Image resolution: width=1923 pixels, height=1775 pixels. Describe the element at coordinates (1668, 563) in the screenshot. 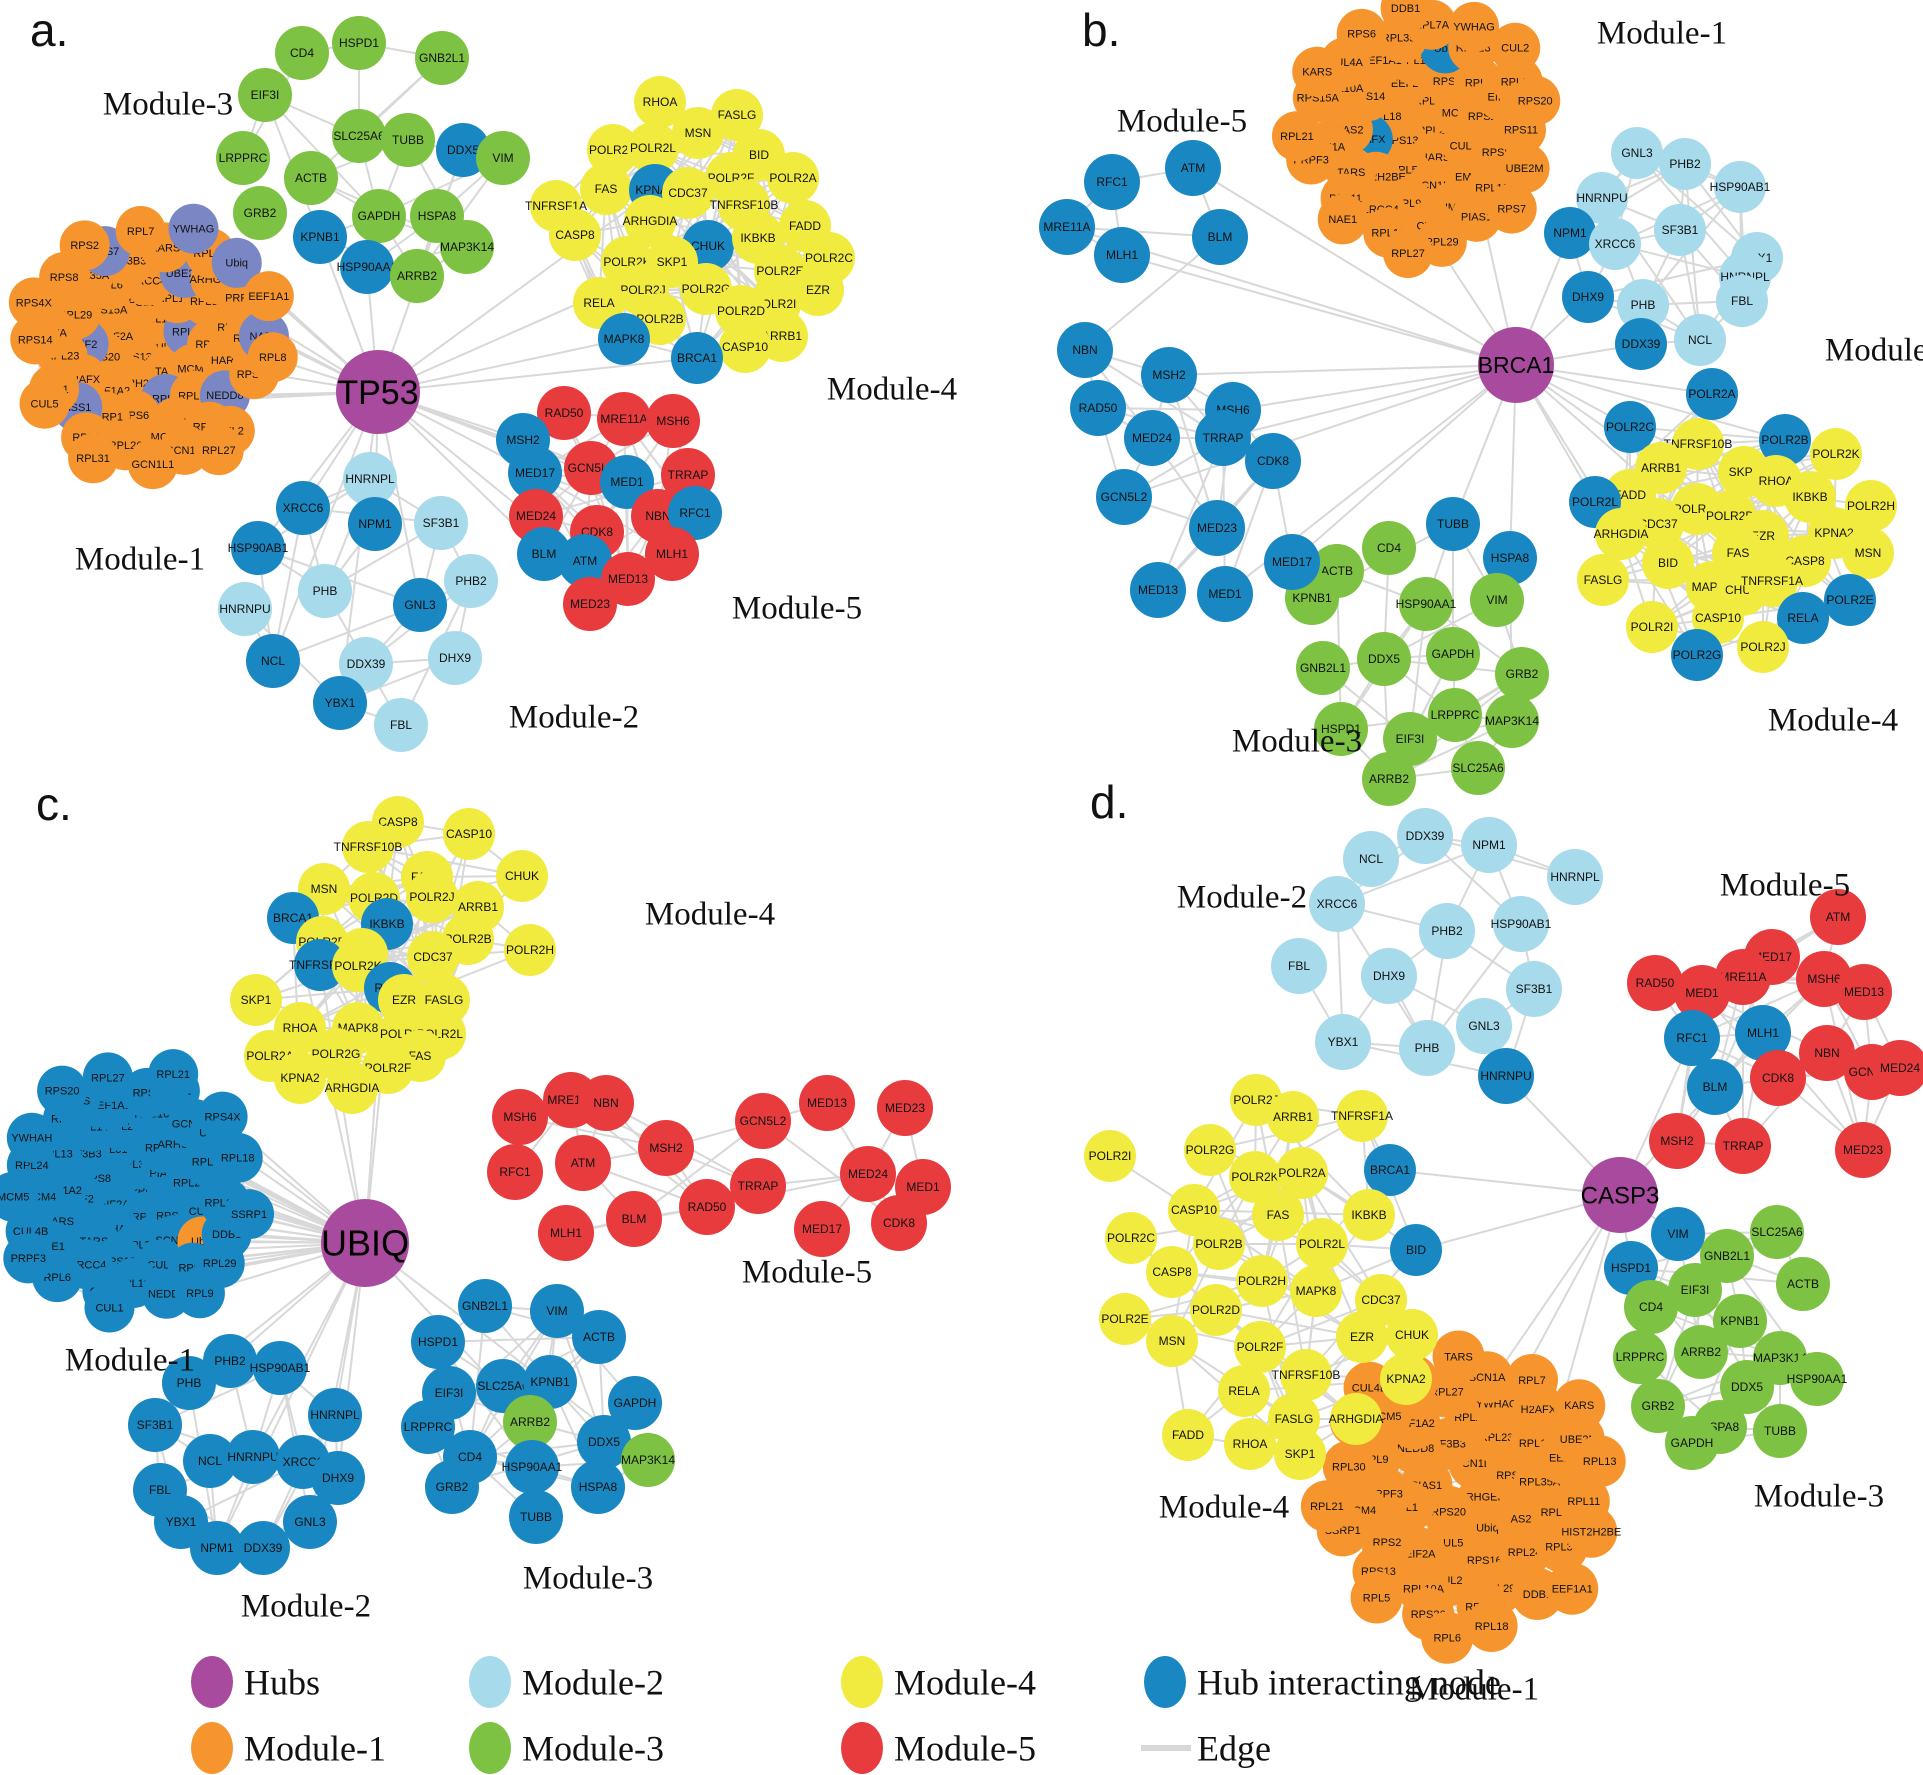

I see `node-BID` at that location.